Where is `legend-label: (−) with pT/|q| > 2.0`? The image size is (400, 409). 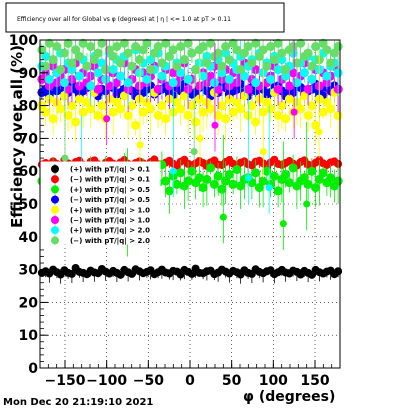 legend-label: (−) with pT/|q| > 2.0 is located at coordinates (110, 241).